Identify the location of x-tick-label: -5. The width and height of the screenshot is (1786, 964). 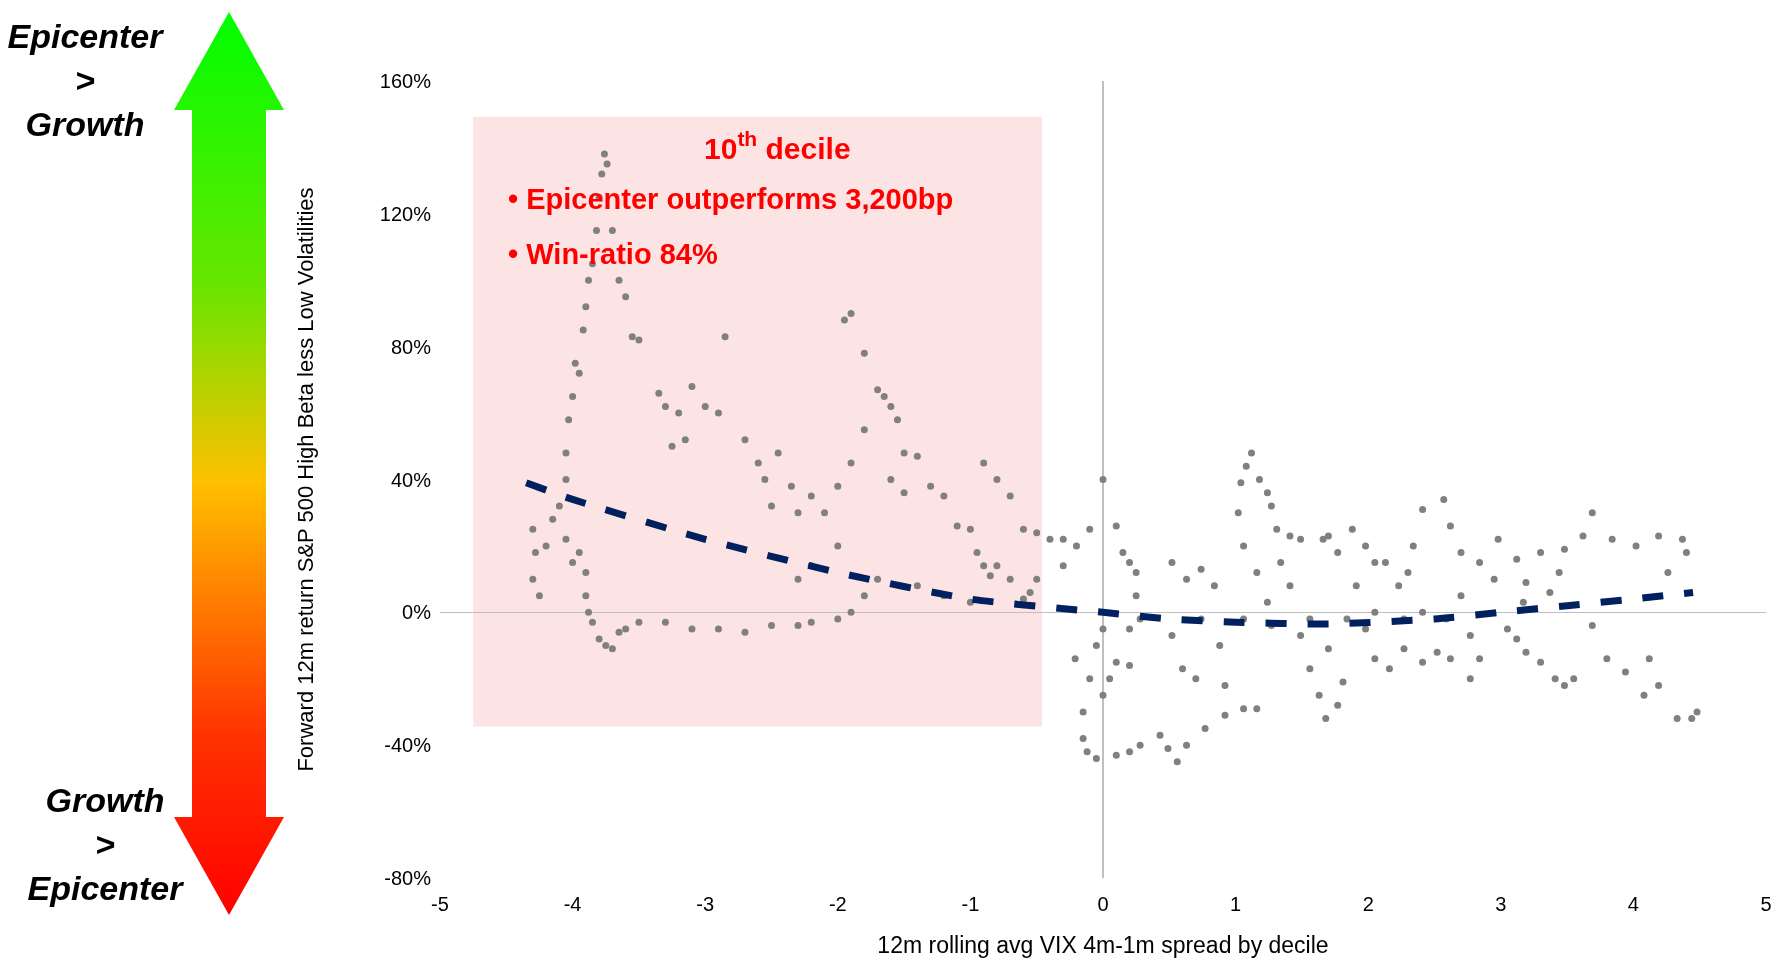
(440, 904).